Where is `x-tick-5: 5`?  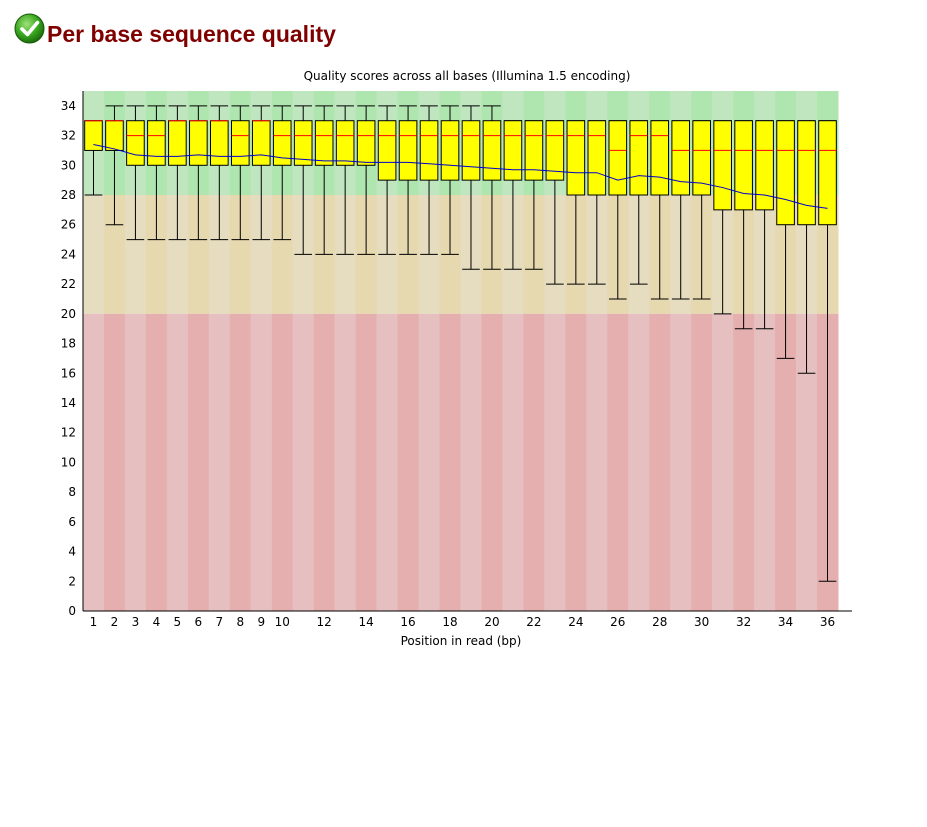 x-tick-5: 5 is located at coordinates (178, 622).